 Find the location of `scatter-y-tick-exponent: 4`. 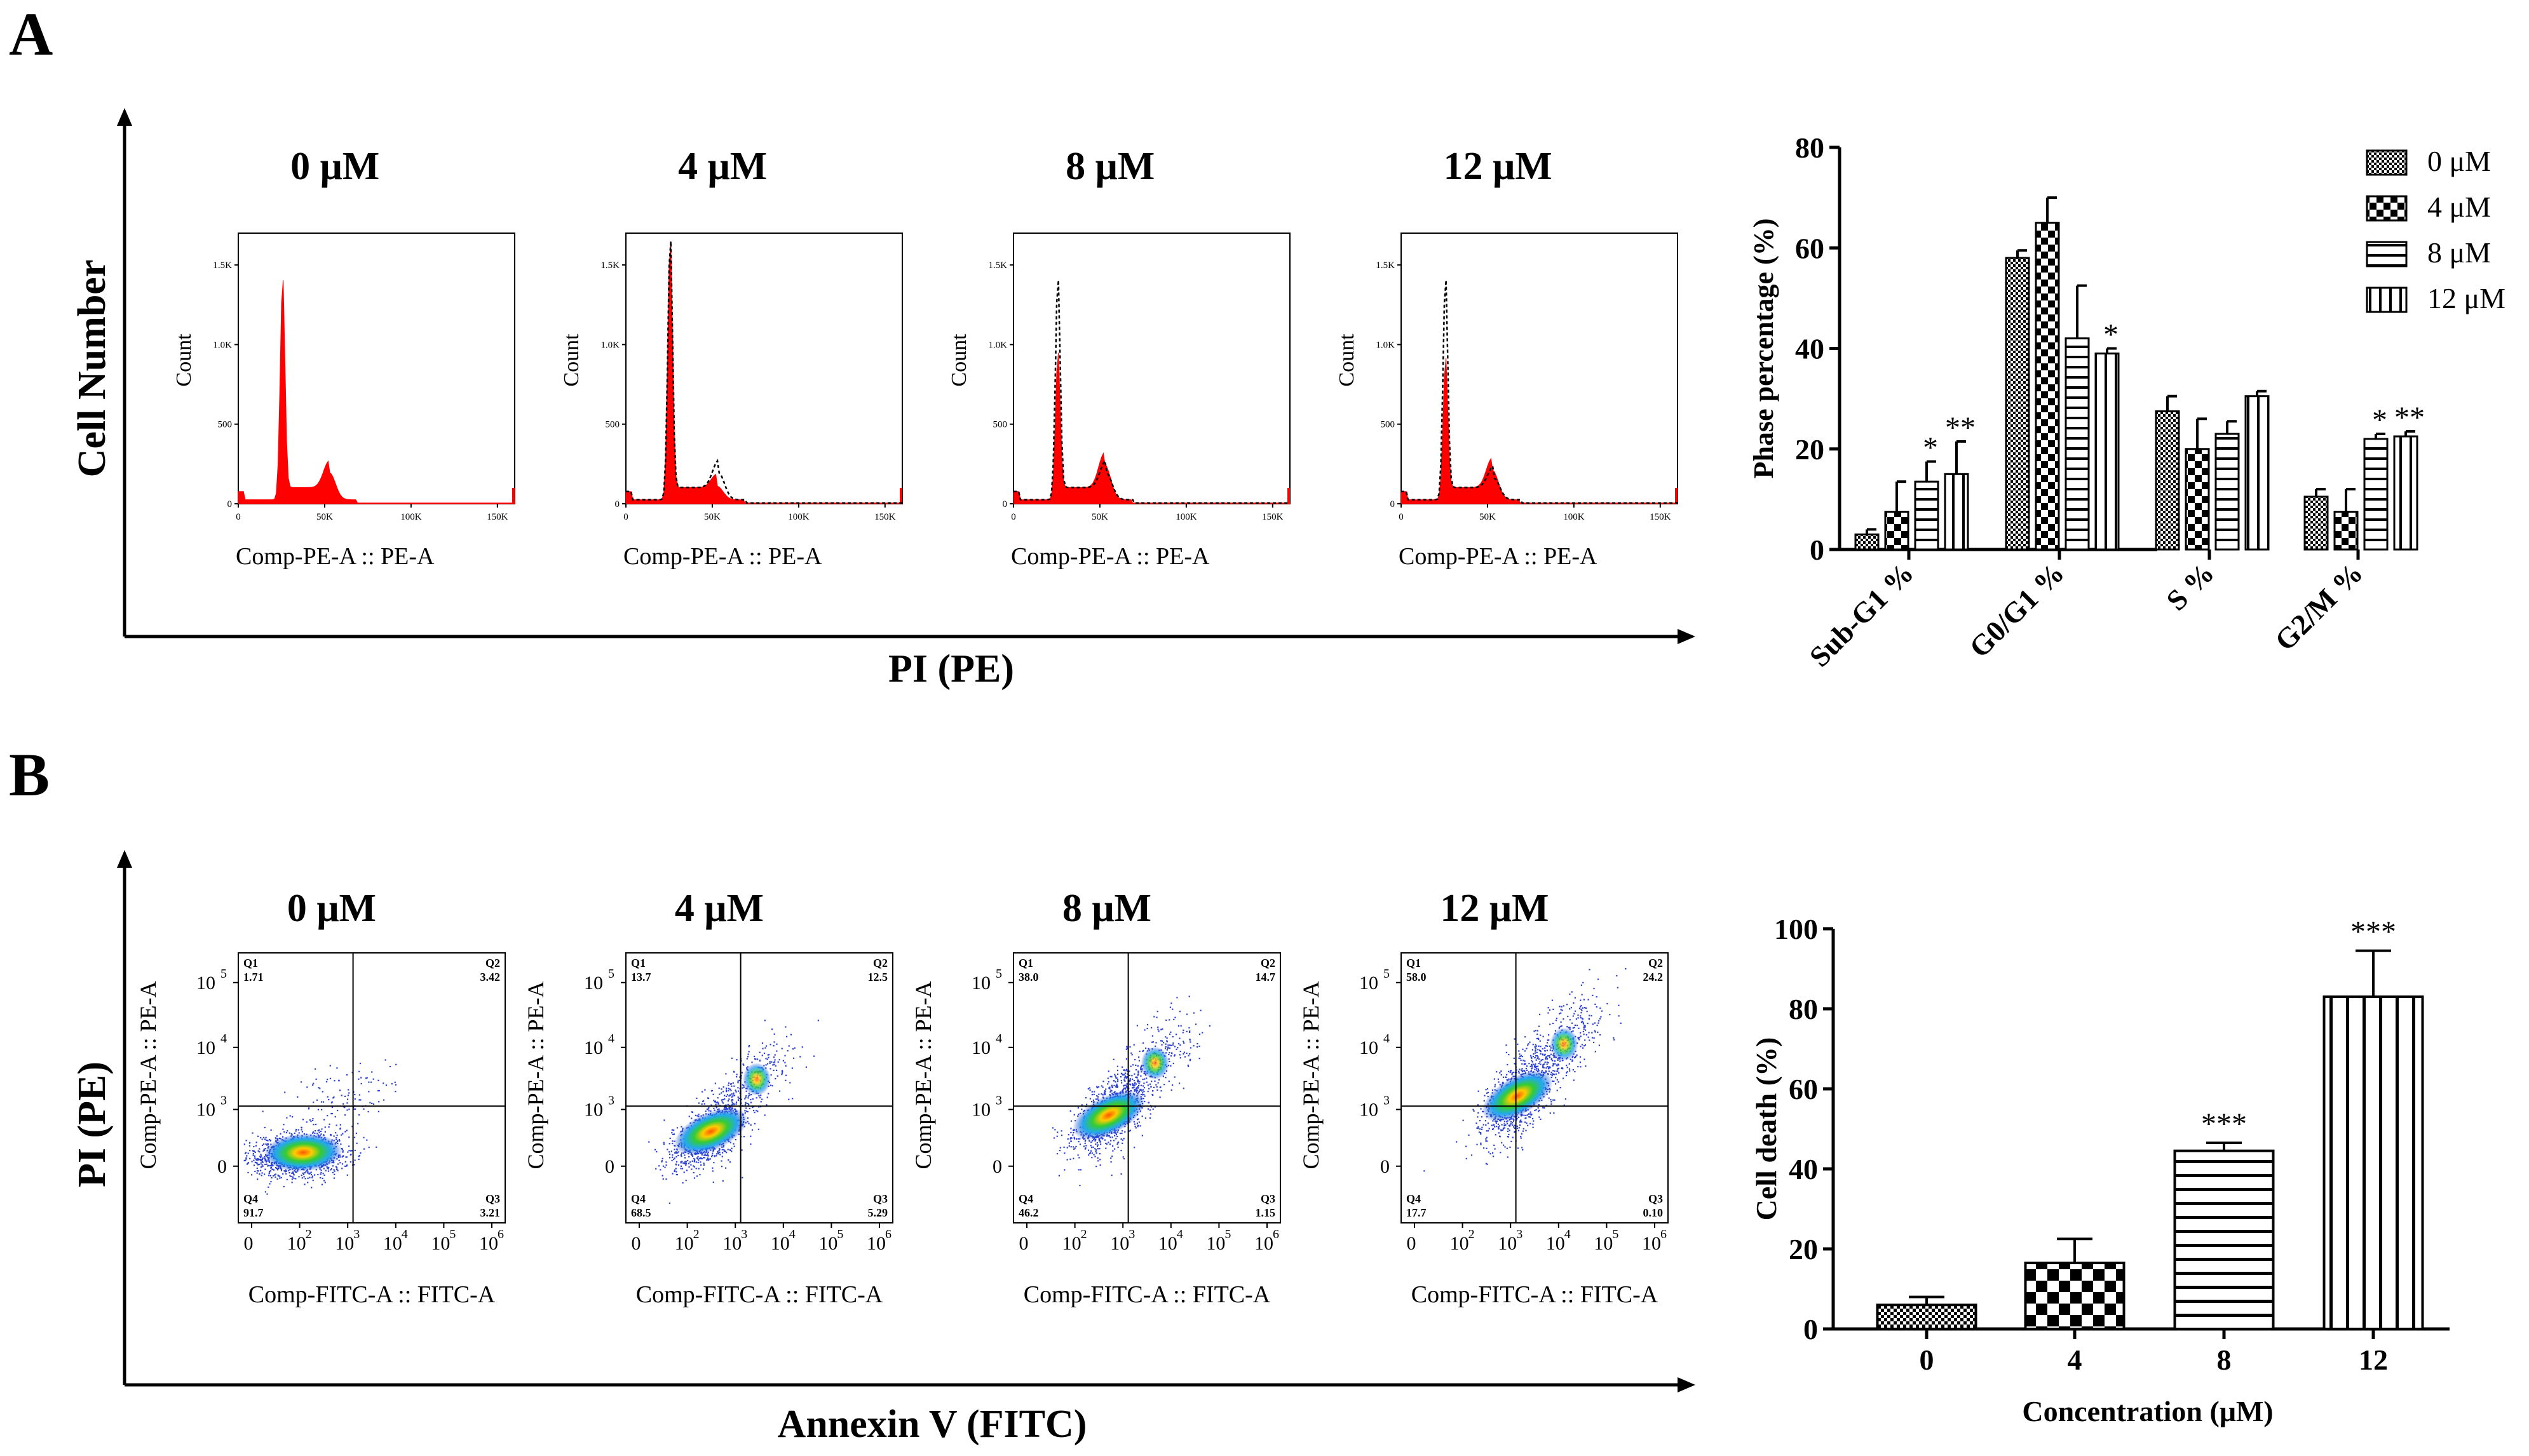

scatter-y-tick-exponent: 4 is located at coordinates (611, 1039).